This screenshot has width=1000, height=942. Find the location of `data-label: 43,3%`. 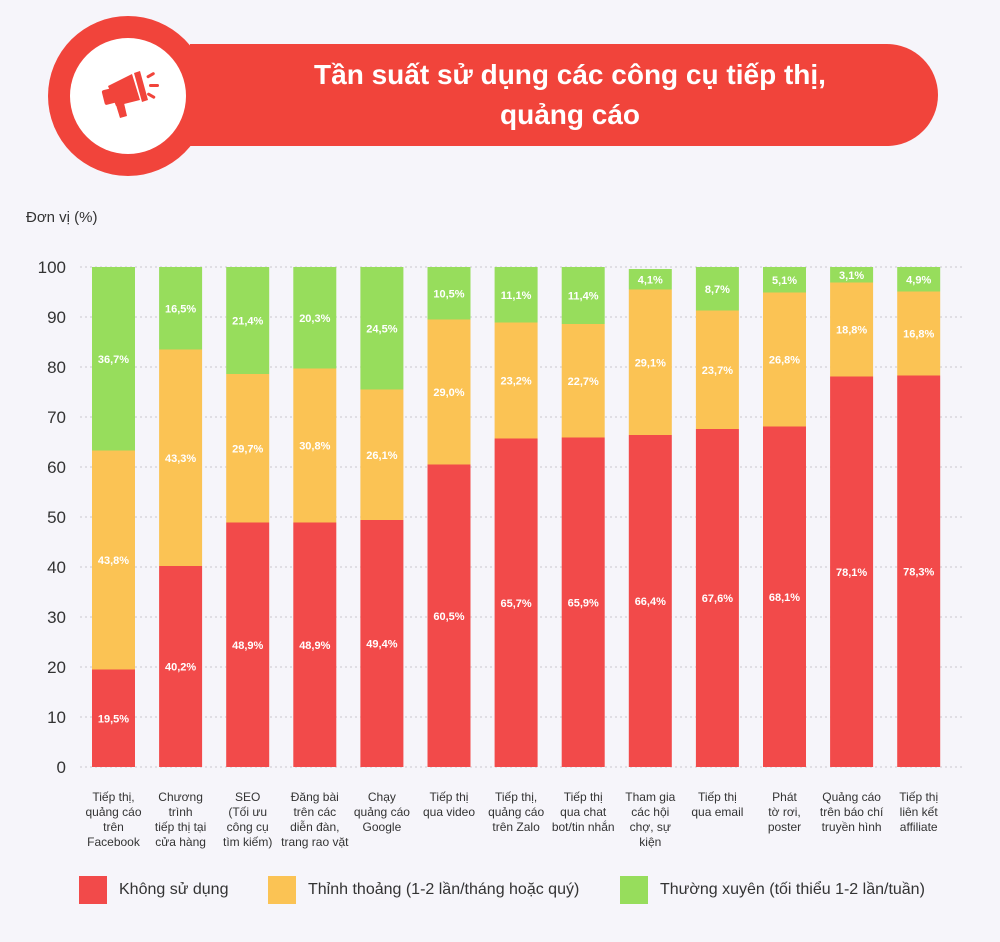

data-label: 43,3% is located at coordinates (180, 459).